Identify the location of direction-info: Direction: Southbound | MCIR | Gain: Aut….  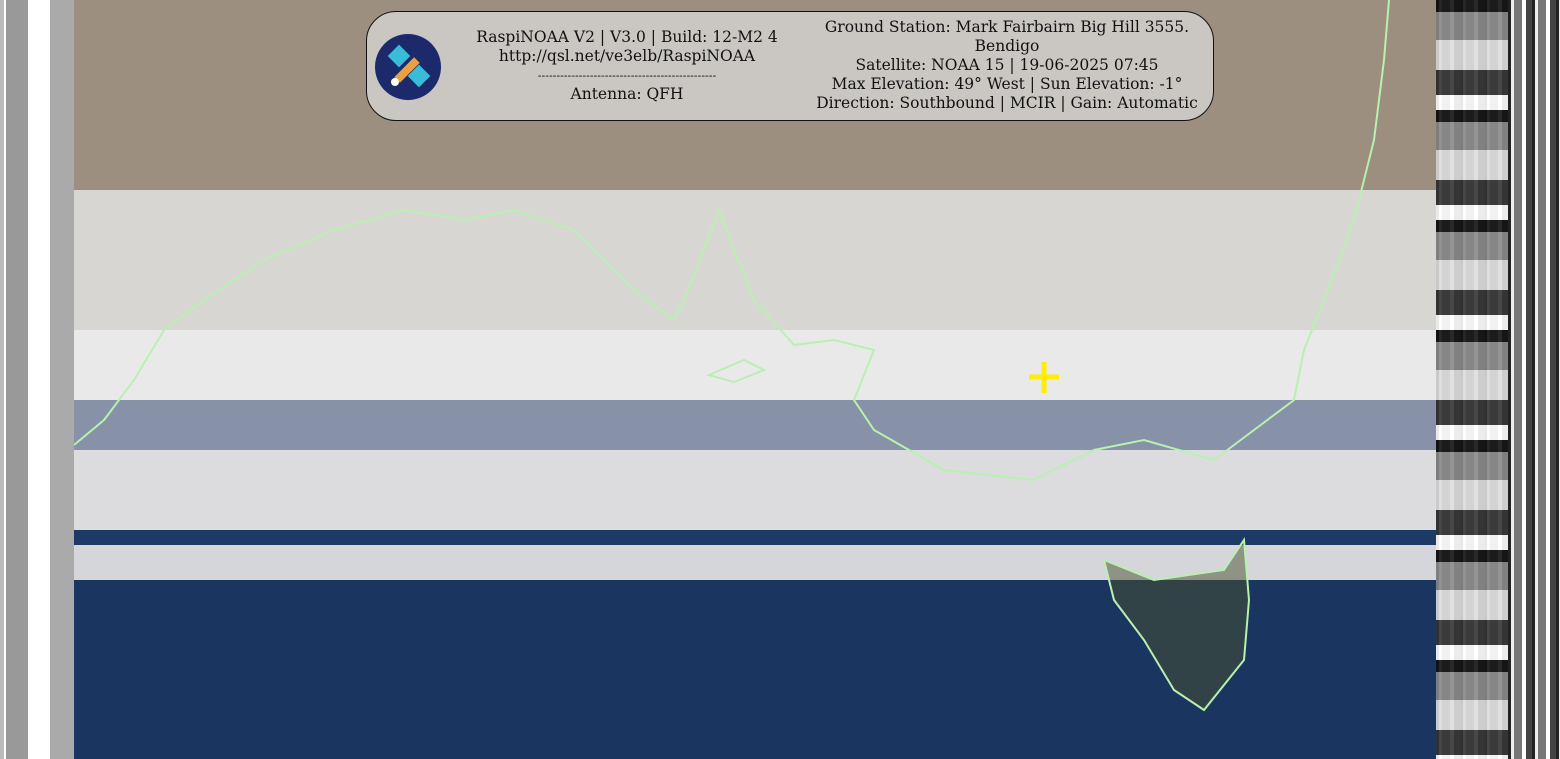
(1007, 103).